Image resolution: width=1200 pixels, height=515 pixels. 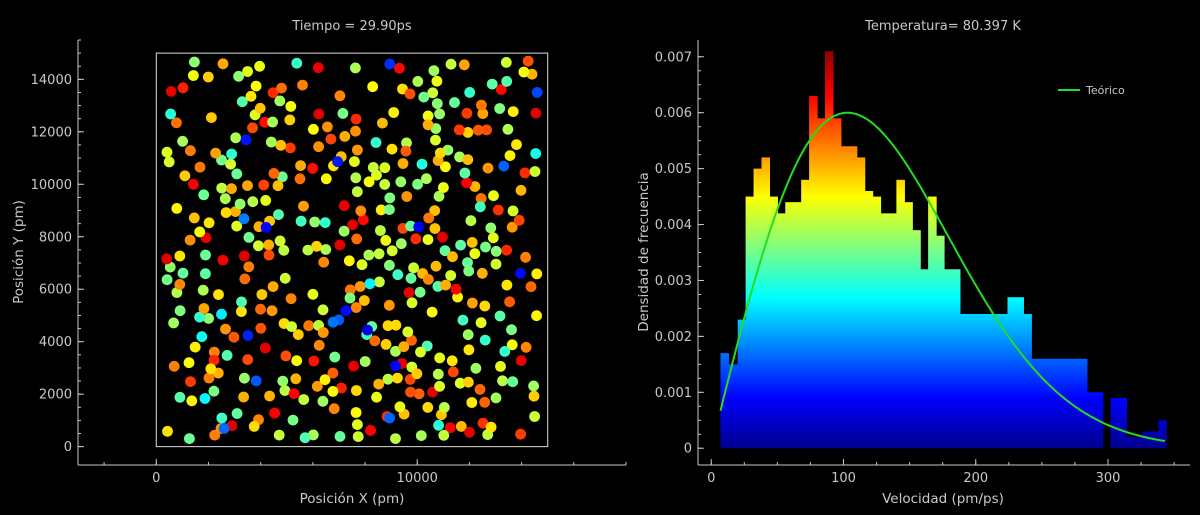 What do you see at coordinates (51, 80) in the screenshot?
I see `scatter-y-tick-label: 14000` at bounding box center [51, 80].